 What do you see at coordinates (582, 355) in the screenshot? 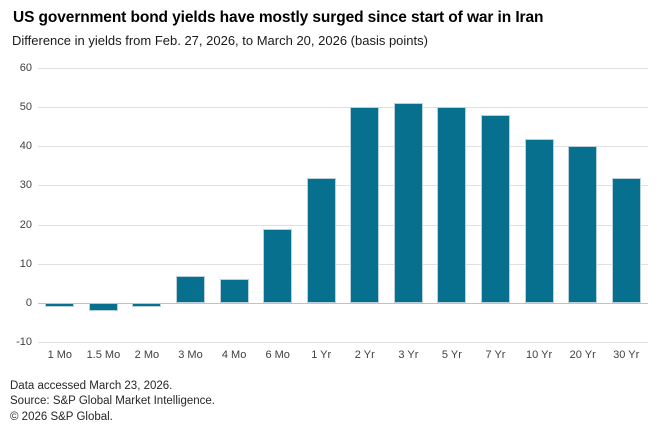
I see `x-axis-tick-label: 20 Yr` at bounding box center [582, 355].